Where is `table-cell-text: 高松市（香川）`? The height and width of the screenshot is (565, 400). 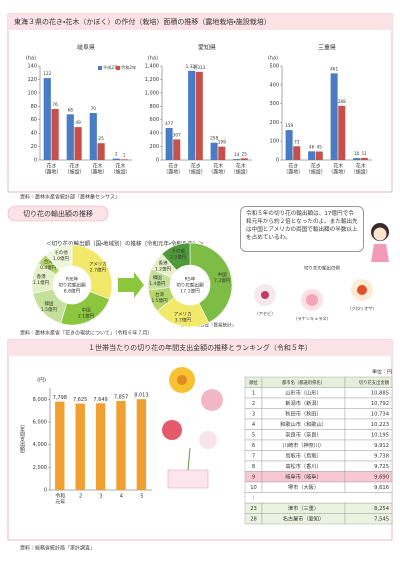 table-cell-text: 高松市（香川） is located at coordinates (303, 466).